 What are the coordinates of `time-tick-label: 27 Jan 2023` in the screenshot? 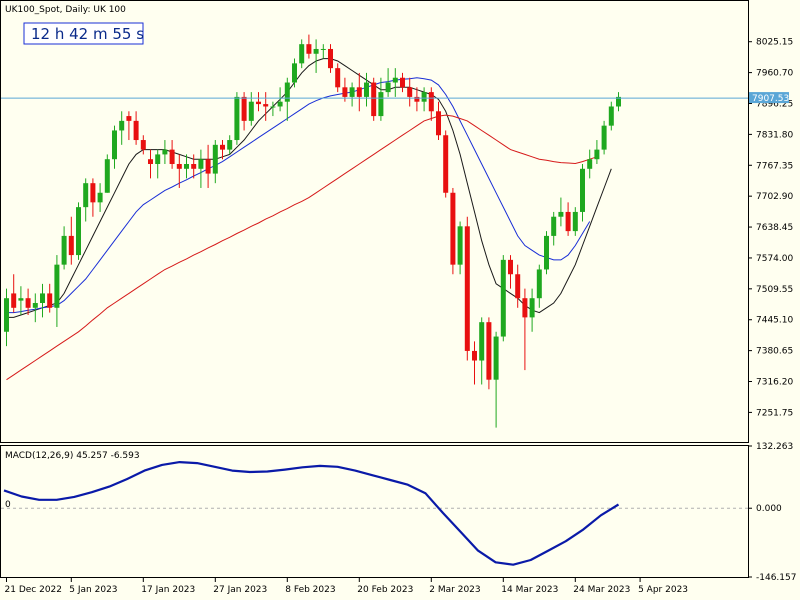 It's located at (240, 590).